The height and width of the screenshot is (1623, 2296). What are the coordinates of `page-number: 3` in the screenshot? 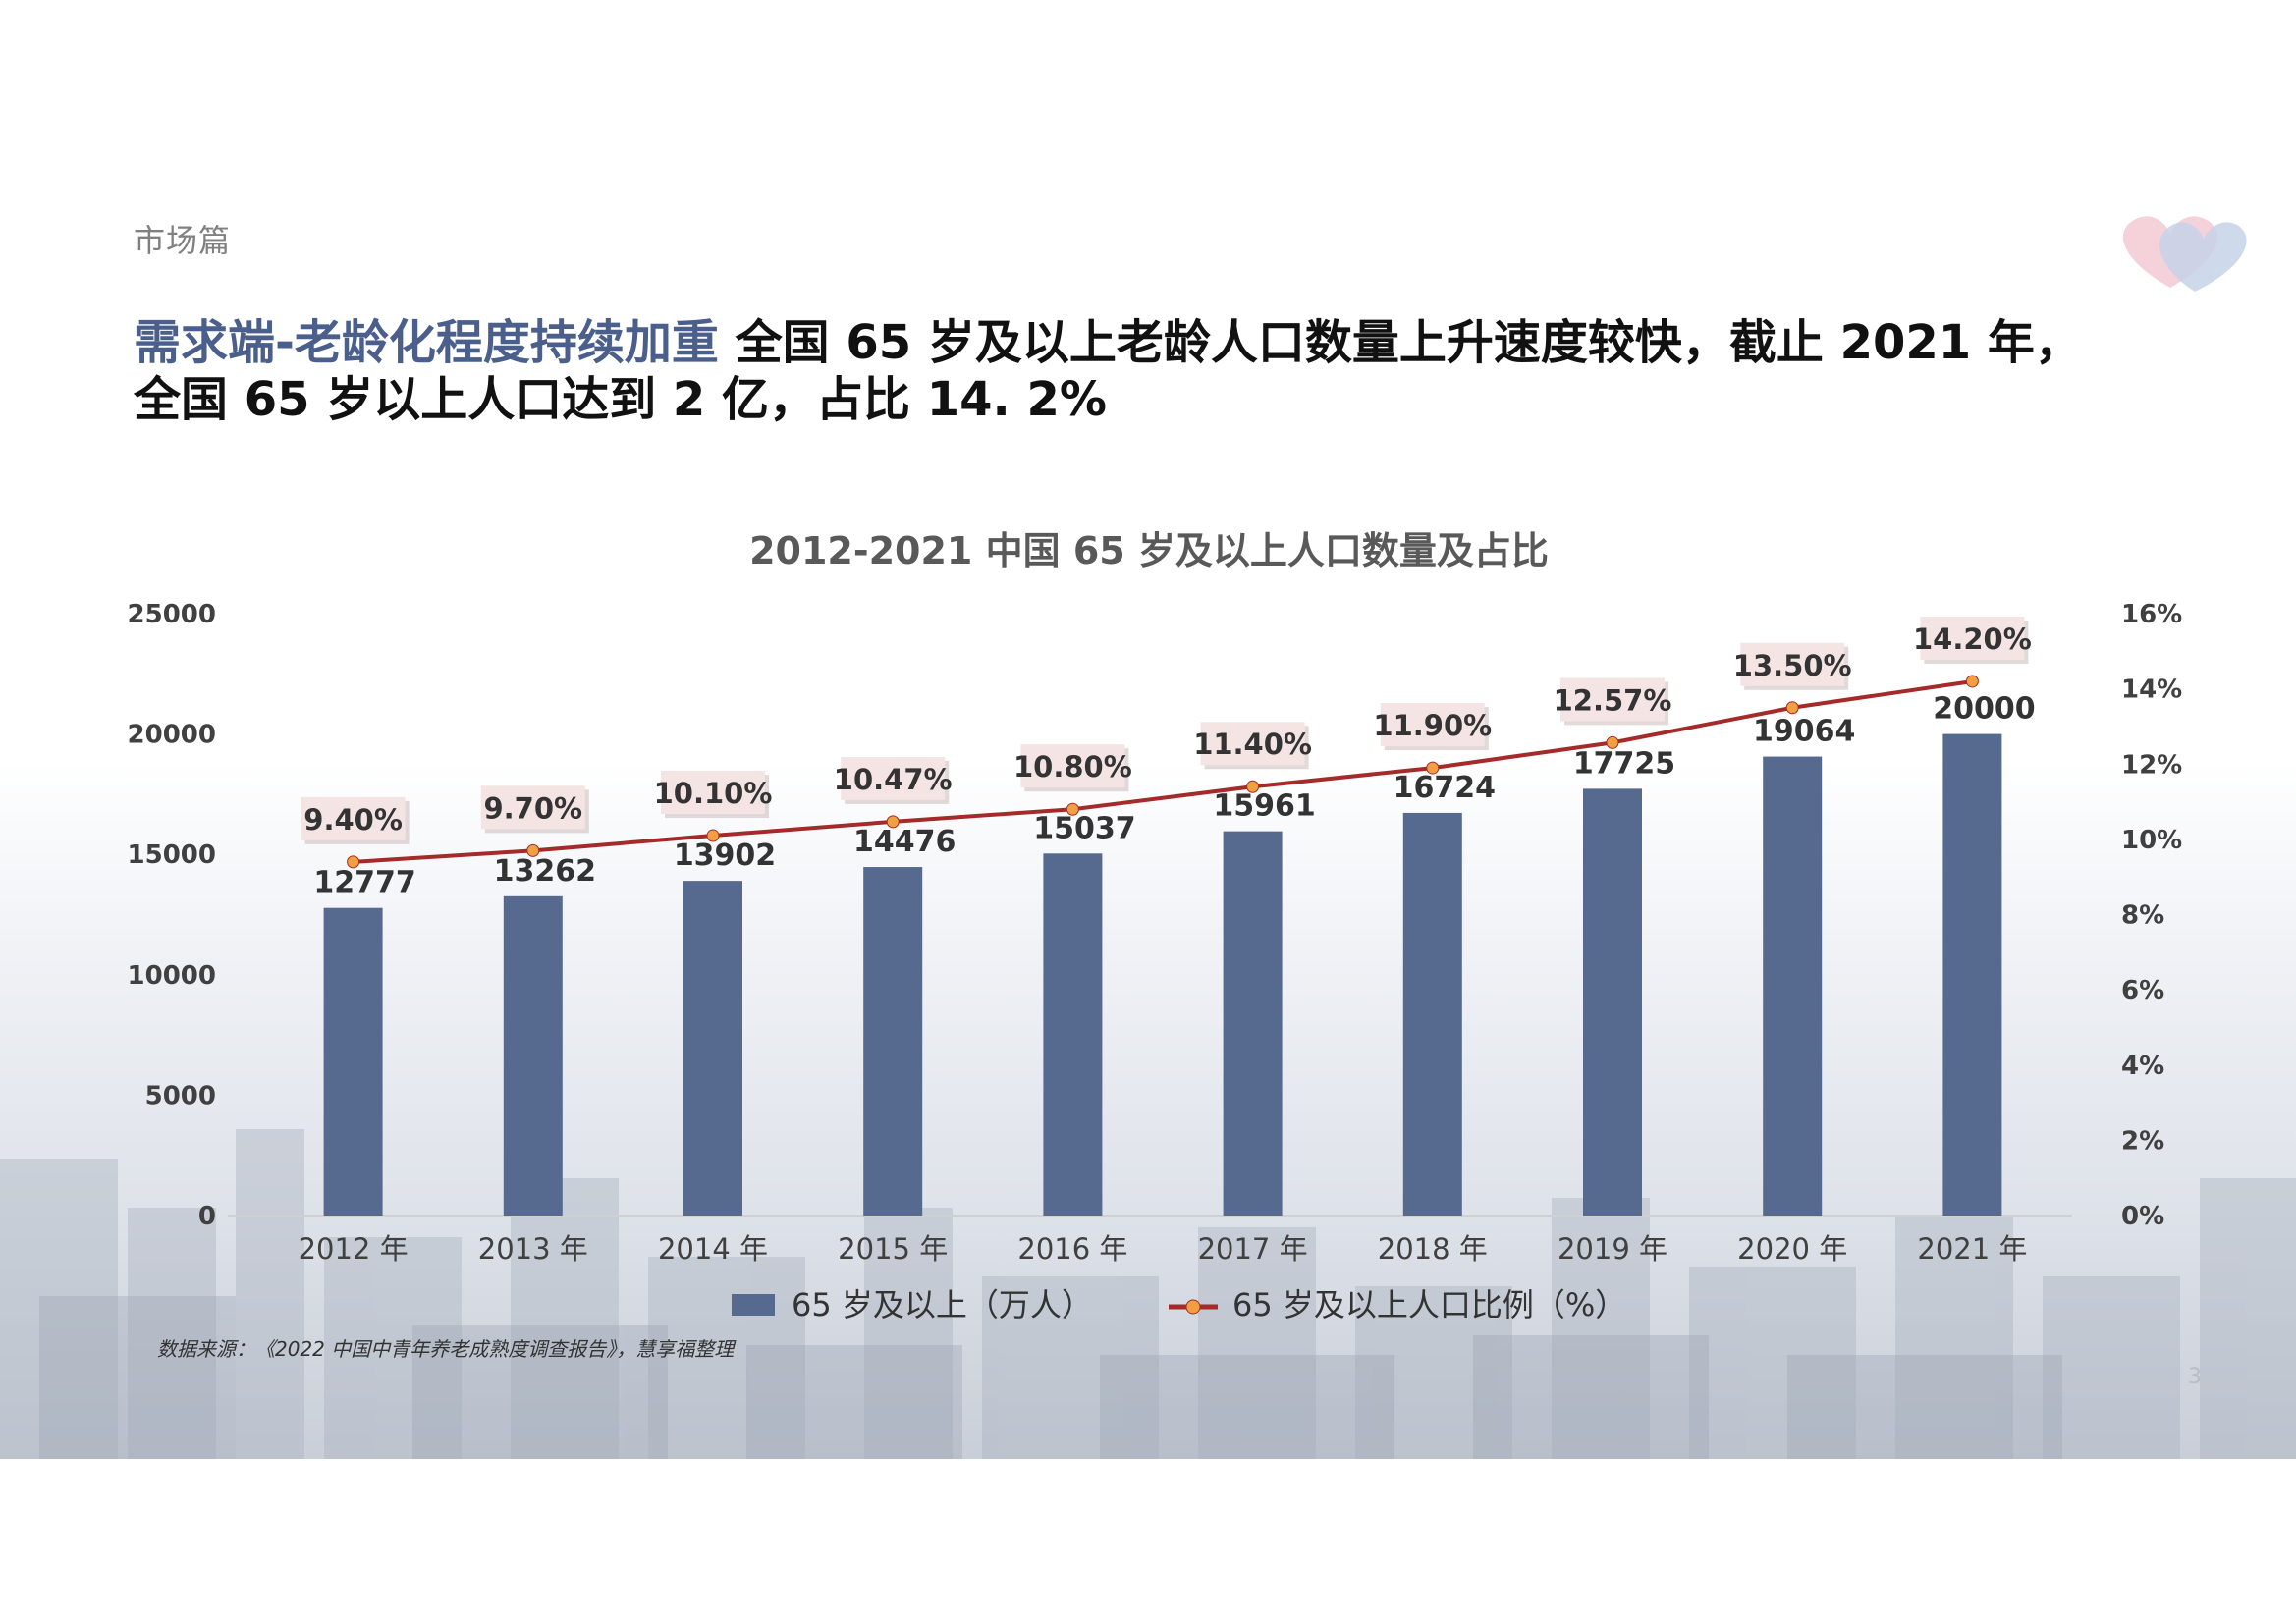 It's located at (2195, 1377).